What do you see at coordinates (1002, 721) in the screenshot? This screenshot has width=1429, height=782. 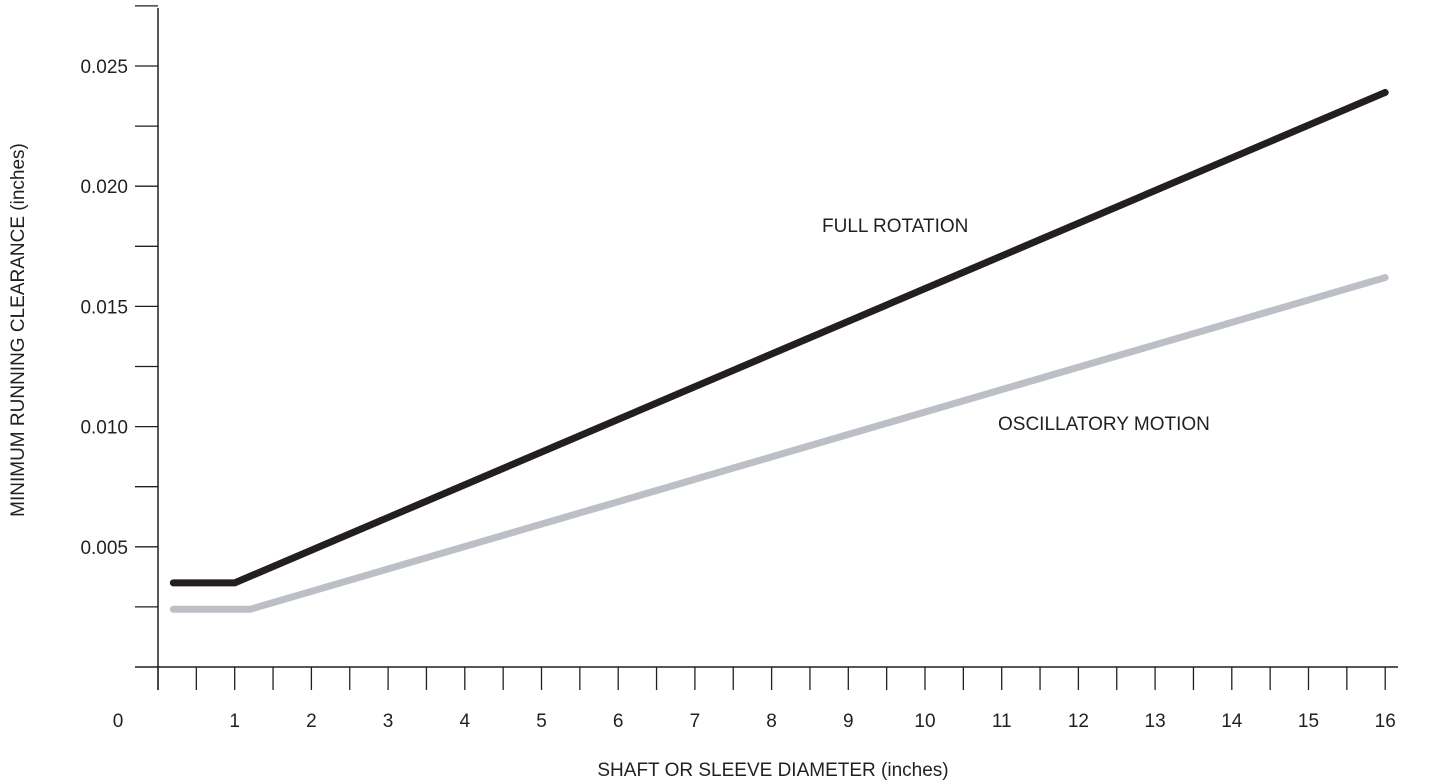 I see `x-tick-label: 11` at bounding box center [1002, 721].